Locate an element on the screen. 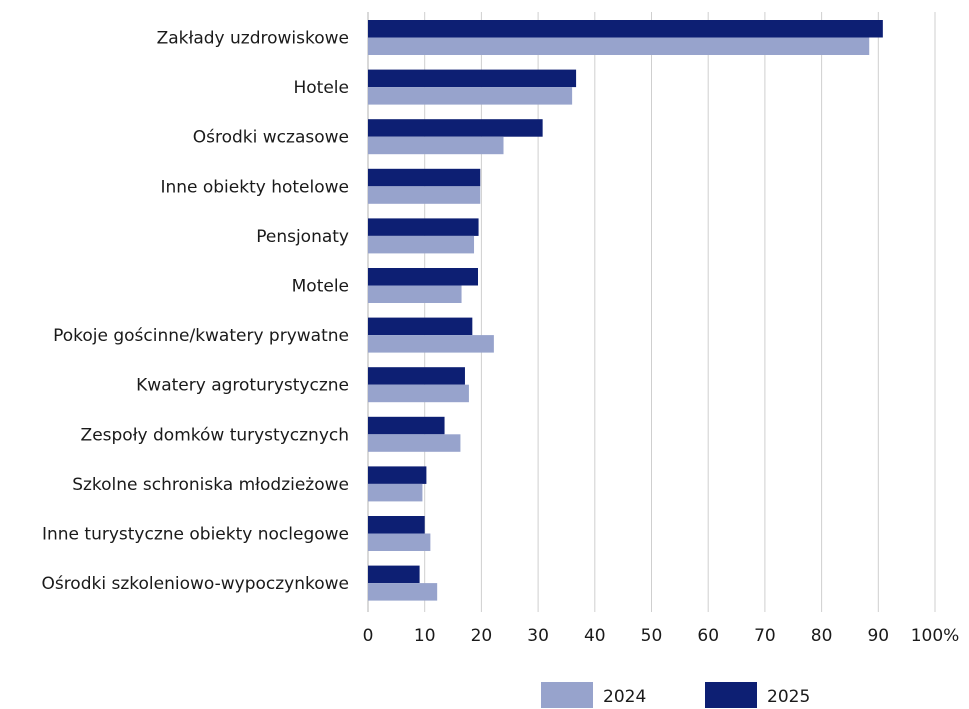 This screenshot has width=969, height=709. x-tick-label: 10 is located at coordinates (425, 636).